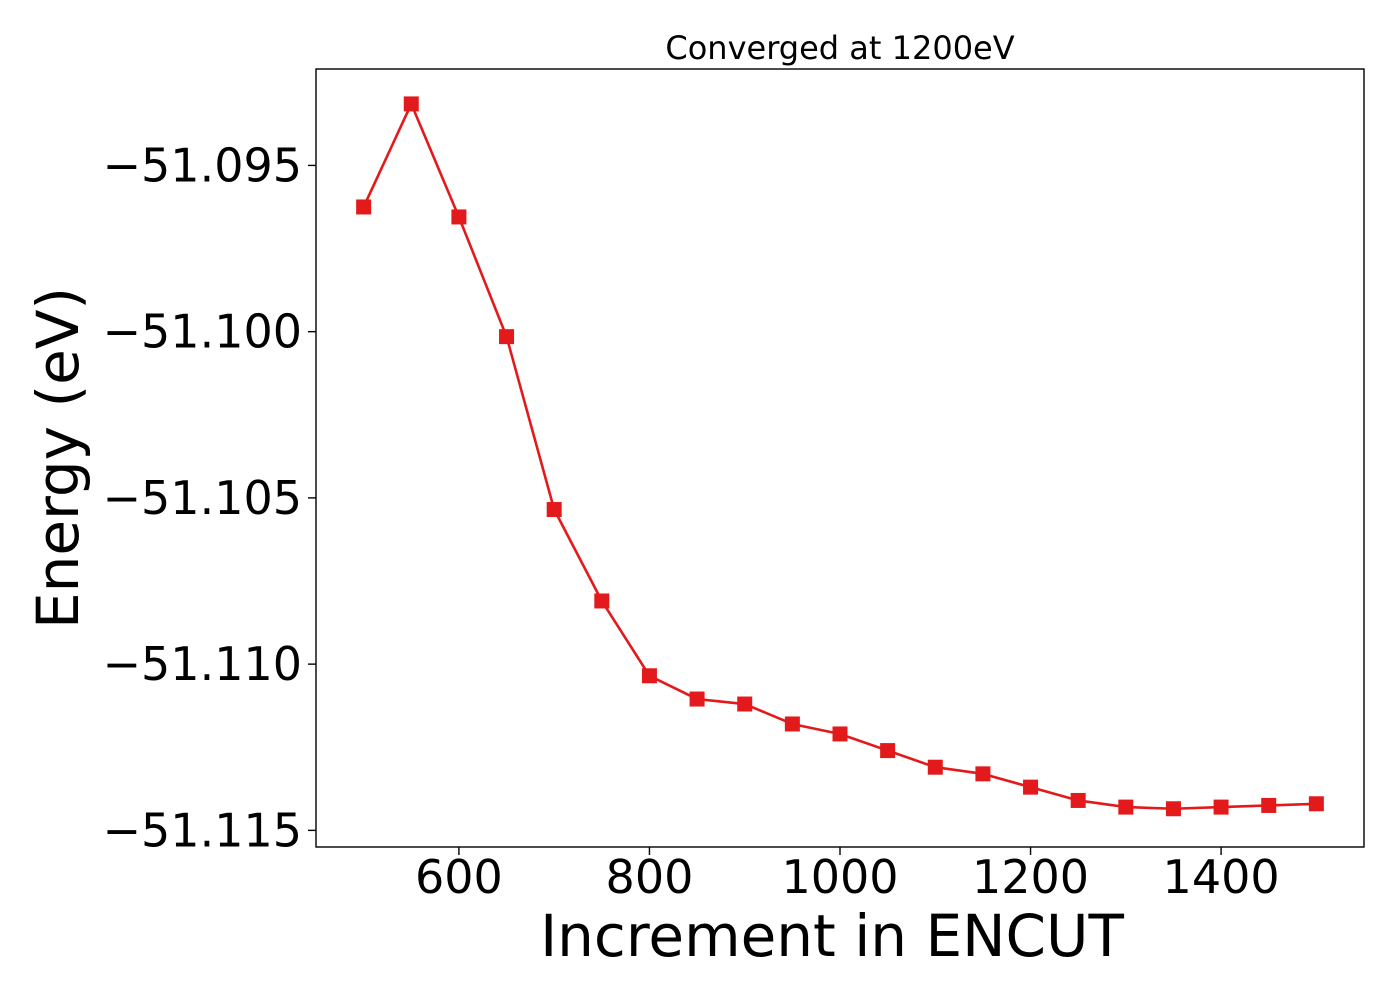 Image resolution: width=1400 pixels, height=1005 pixels. I want to click on chart-title: Converged at 1200eV, so click(839, 48).